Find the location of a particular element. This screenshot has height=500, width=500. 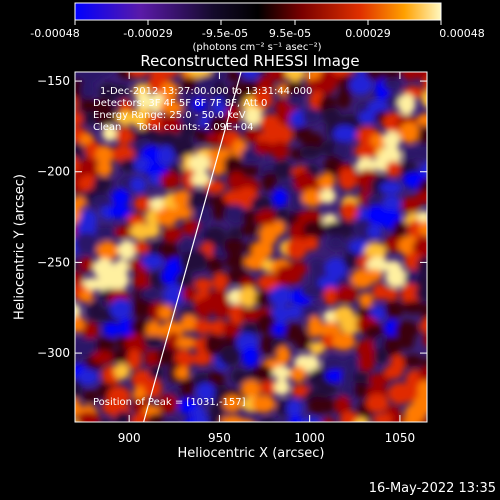

y-tick-label: −250 is located at coordinates (53, 262).